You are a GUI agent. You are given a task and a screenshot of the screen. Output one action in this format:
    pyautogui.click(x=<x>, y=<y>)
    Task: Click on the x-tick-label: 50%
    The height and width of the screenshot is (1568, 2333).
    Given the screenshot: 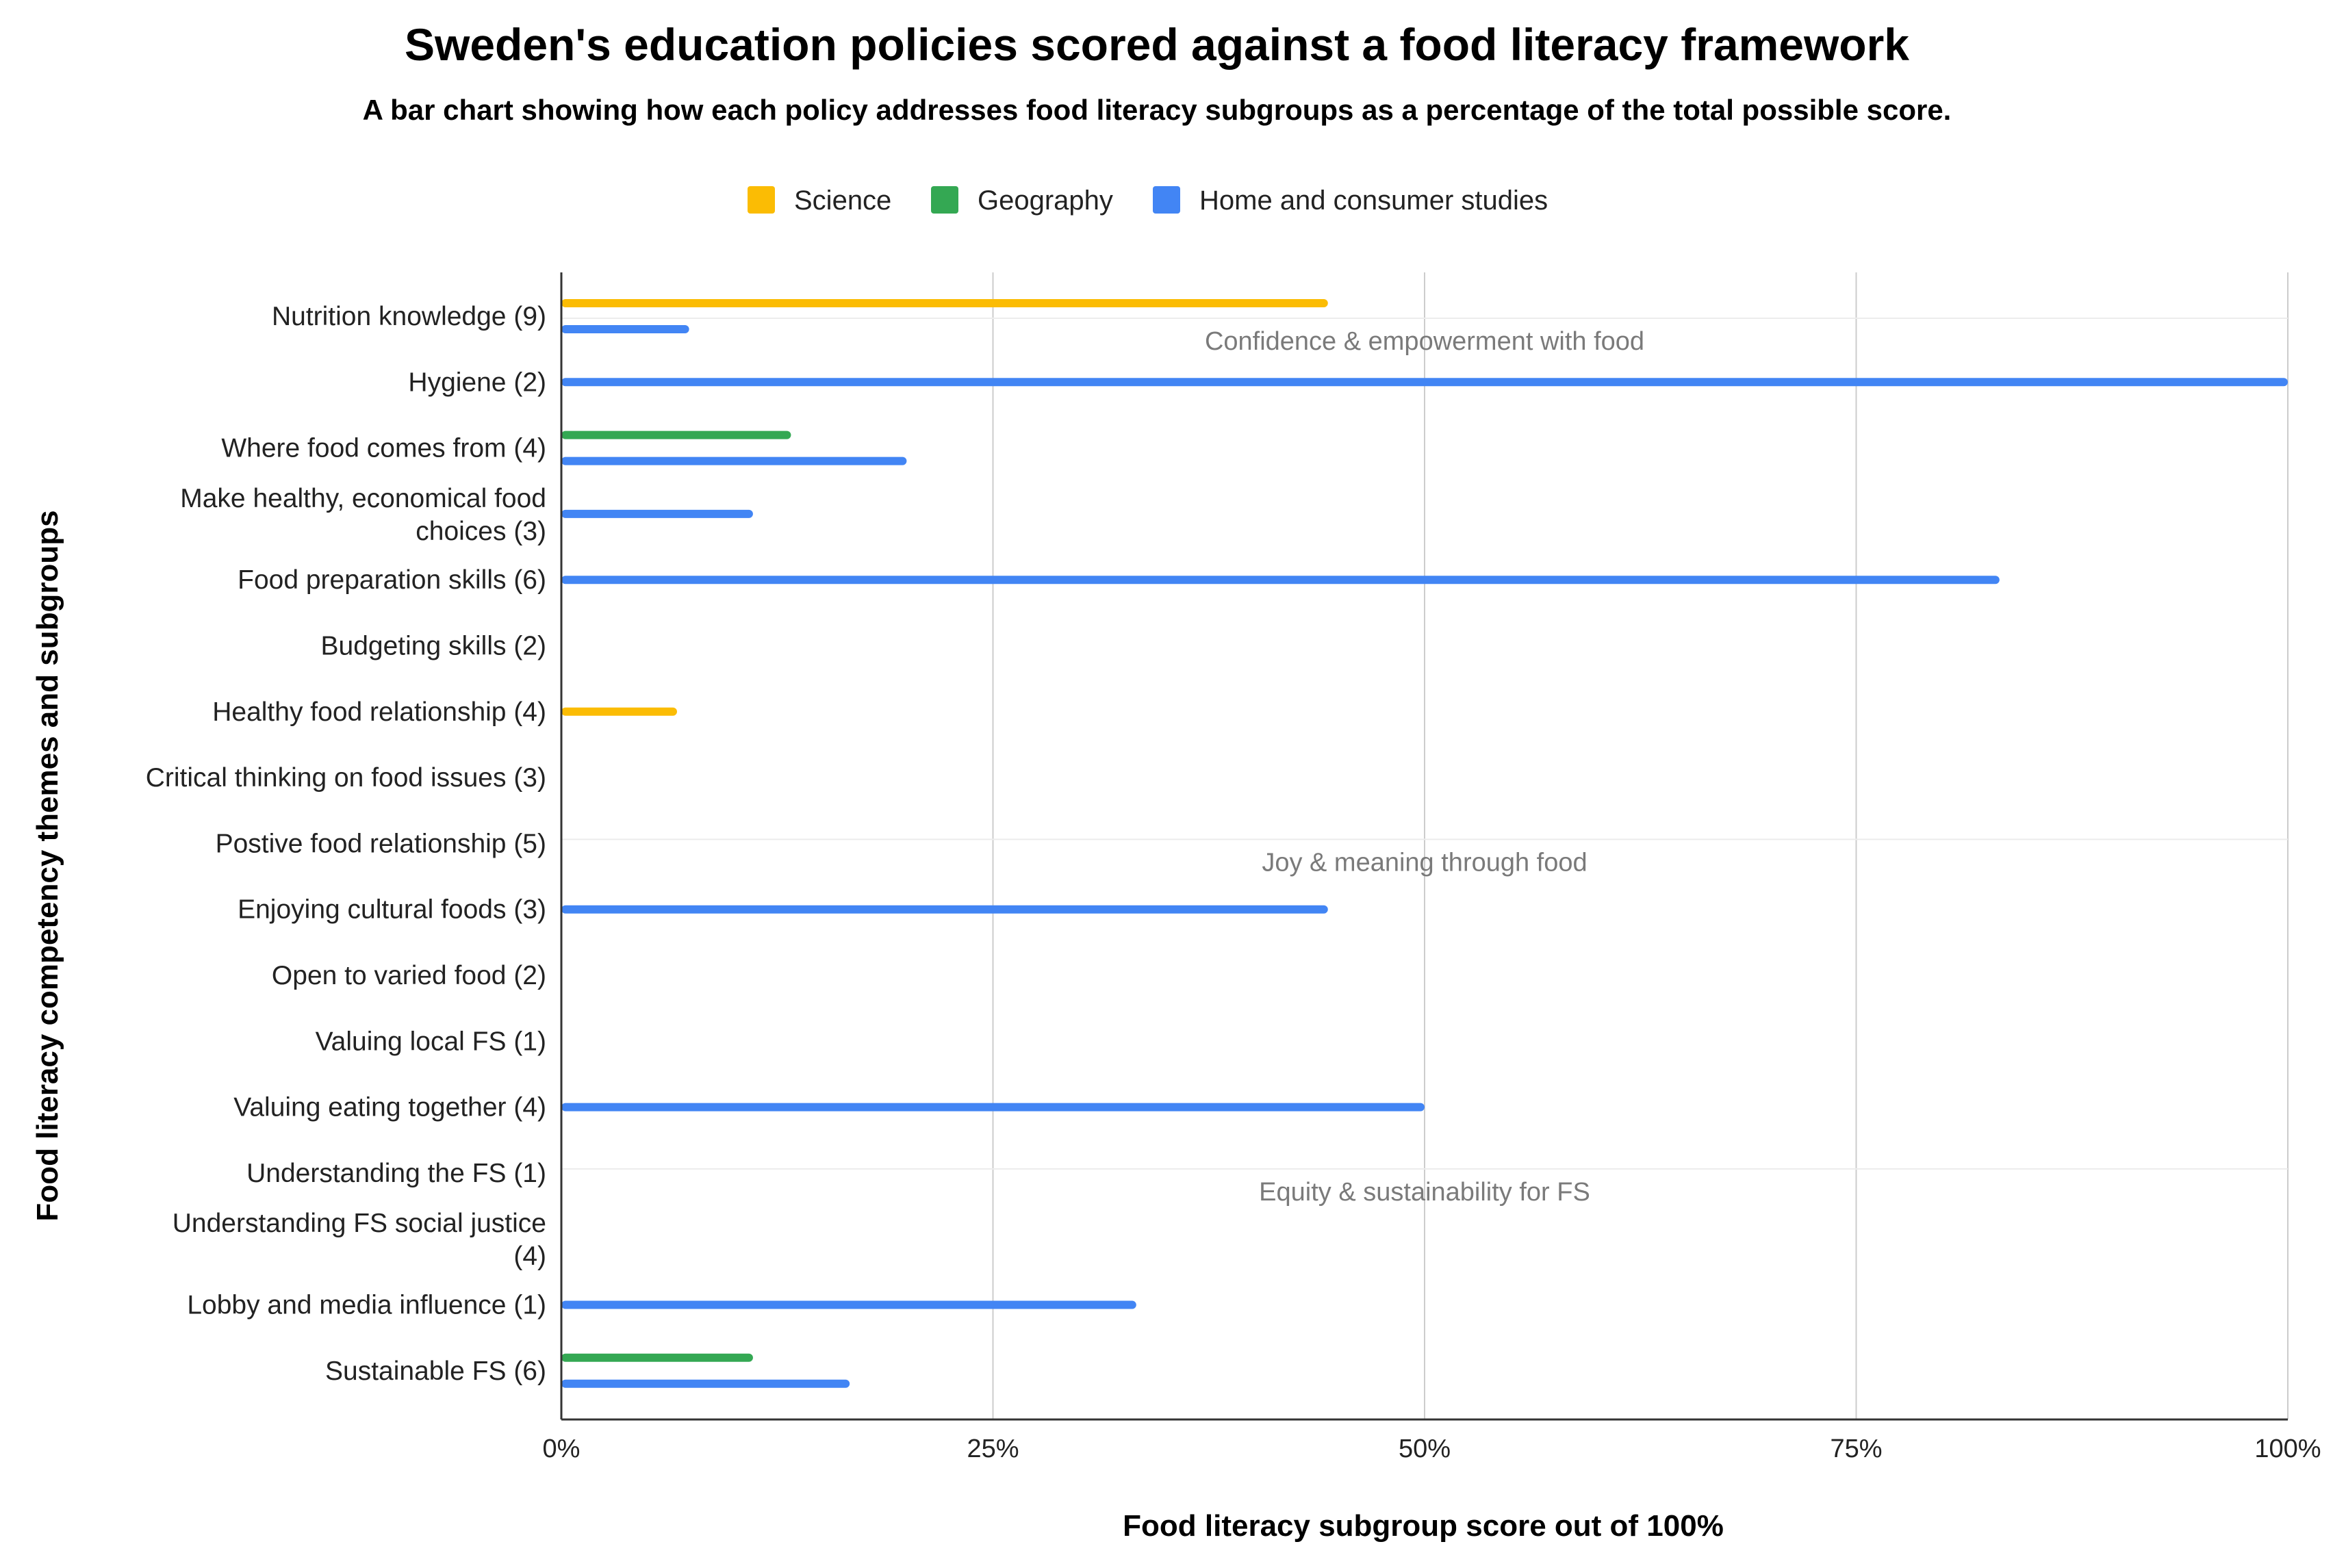 What is the action you would take?
    pyautogui.click(x=1425, y=1449)
    